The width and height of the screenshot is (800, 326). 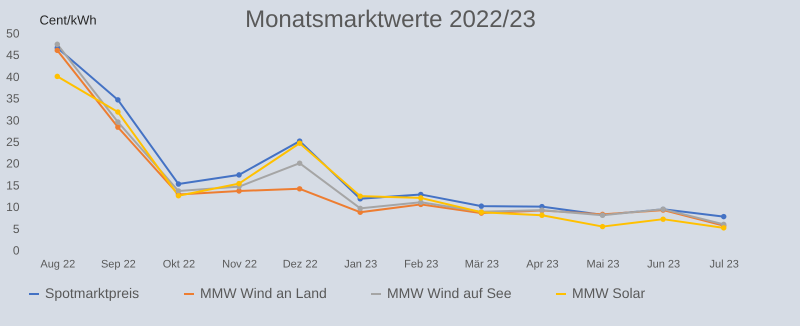 I want to click on x-tick-label: Dez 22, so click(x=300, y=264).